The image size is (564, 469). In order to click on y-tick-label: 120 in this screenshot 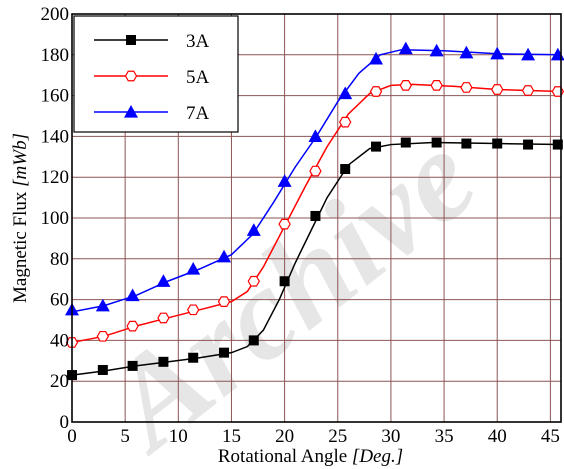, I will do `click(55, 177)`.